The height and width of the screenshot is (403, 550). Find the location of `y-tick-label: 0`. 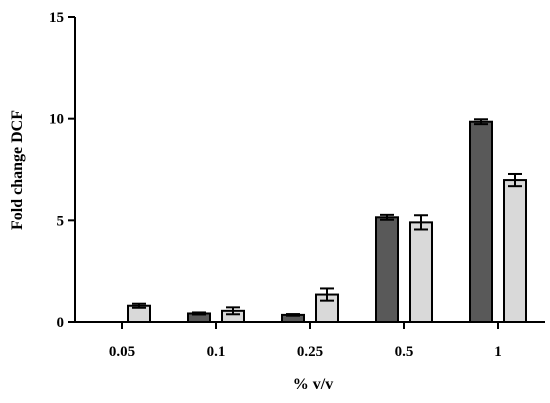

y-tick-label: 0 is located at coordinates (61, 323).